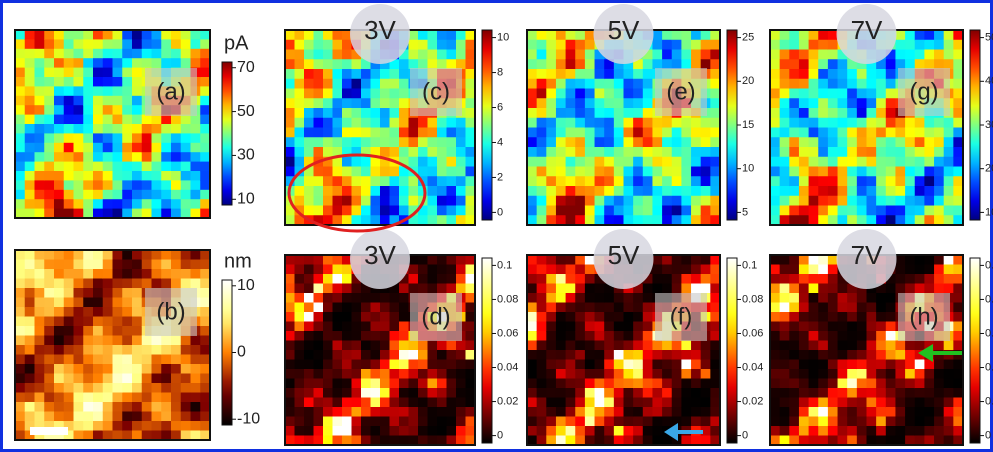 Image resolution: width=993 pixels, height=452 pixels. What do you see at coordinates (748, 81) in the screenshot?
I see `colorbar-tick-label: 20` at bounding box center [748, 81].